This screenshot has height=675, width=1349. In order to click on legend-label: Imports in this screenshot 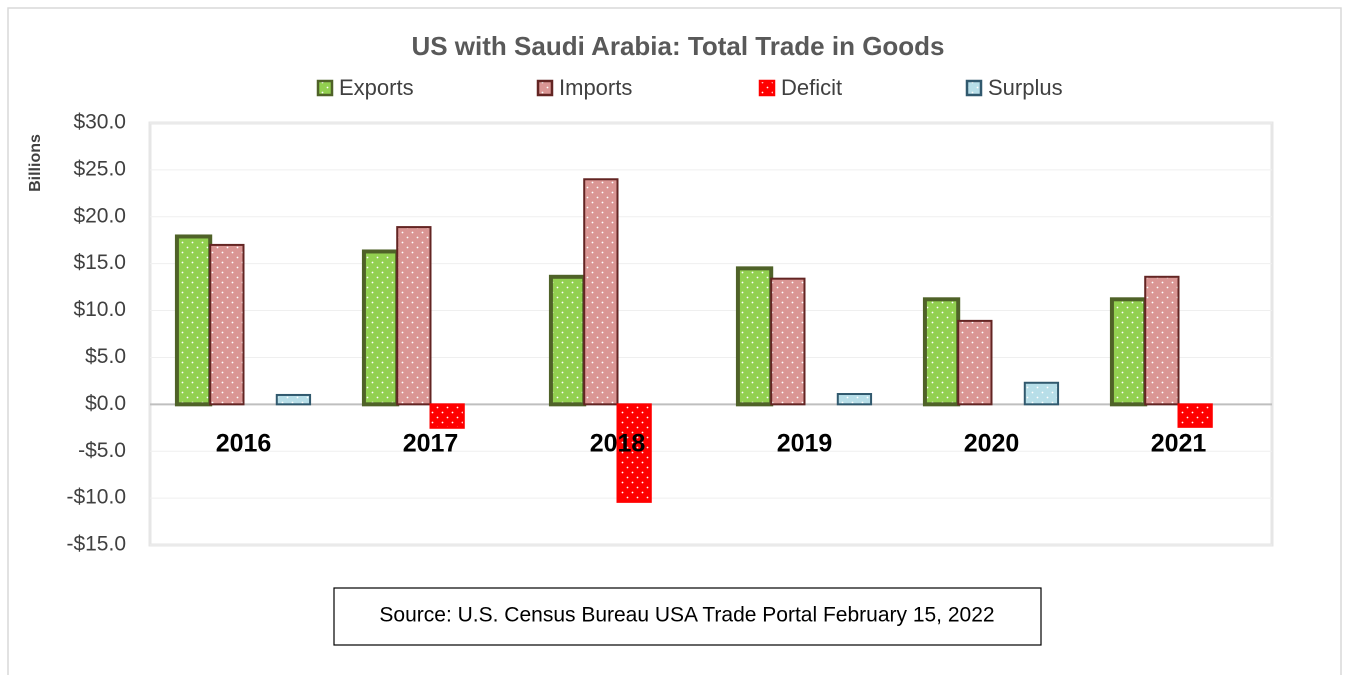, I will do `click(595, 87)`.